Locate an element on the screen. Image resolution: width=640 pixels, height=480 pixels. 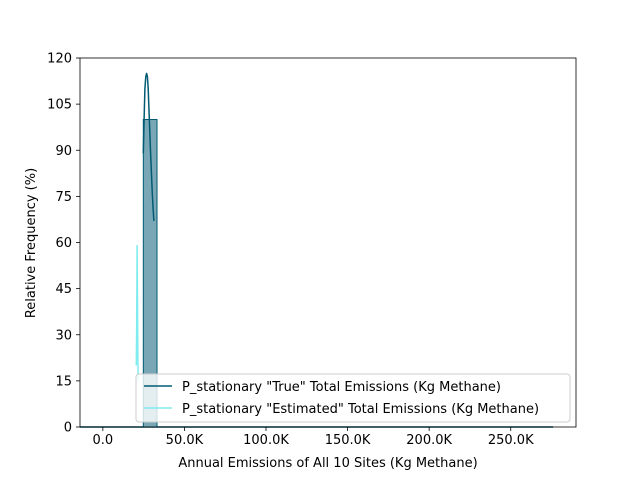
y-tick-label: 105 is located at coordinates (59, 105).